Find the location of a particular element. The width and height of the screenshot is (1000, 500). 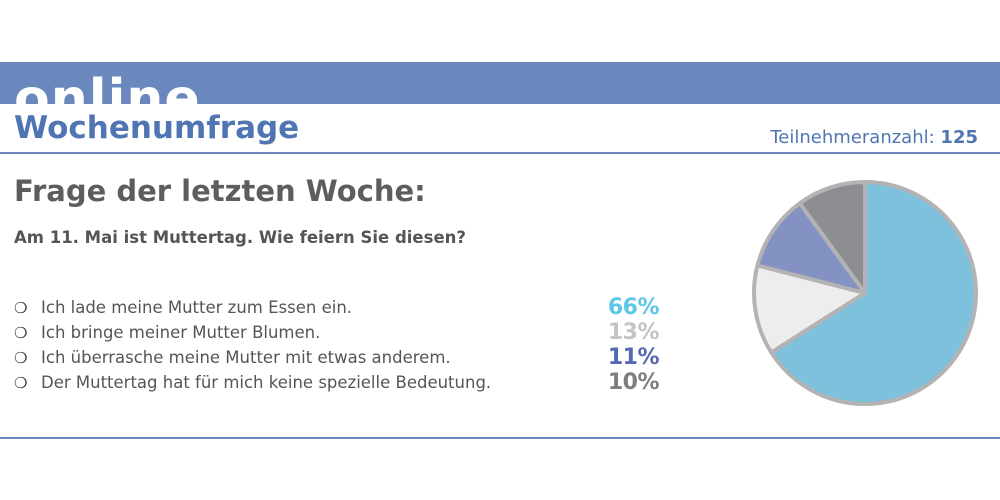

divider-top is located at coordinates (500, 153).